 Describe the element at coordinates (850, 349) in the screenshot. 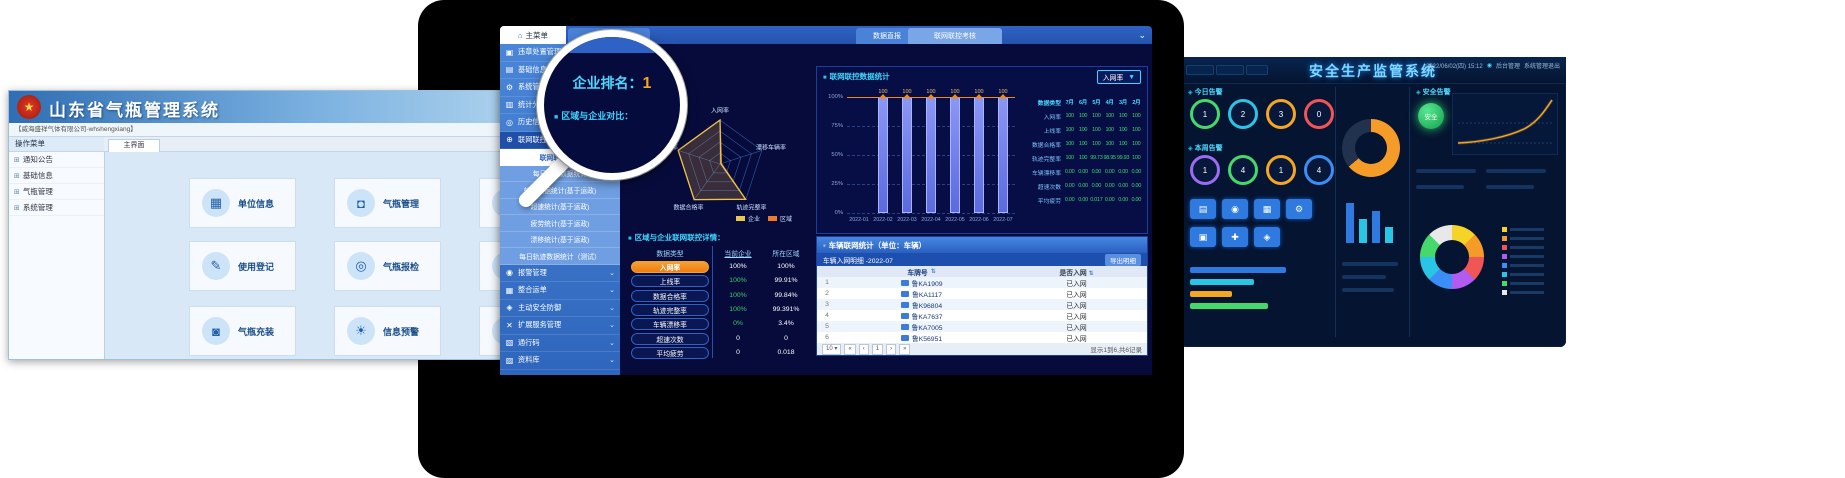

I see `first-page-button: «` at that location.